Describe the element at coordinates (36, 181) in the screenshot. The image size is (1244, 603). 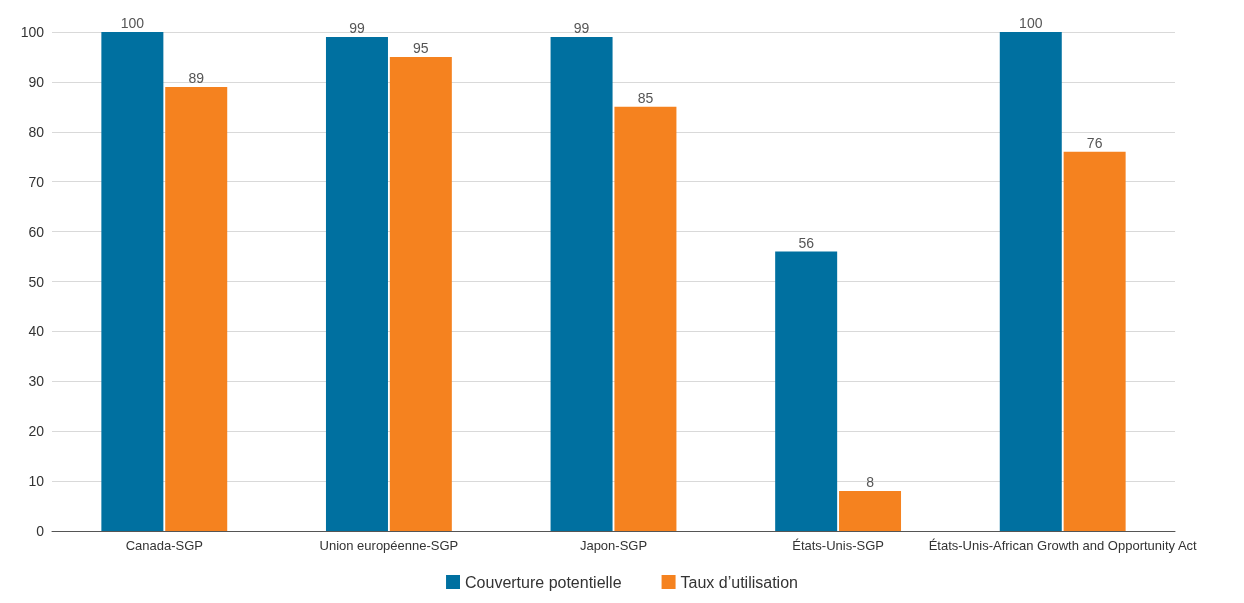
I see `y-tick-label: 70` at that location.